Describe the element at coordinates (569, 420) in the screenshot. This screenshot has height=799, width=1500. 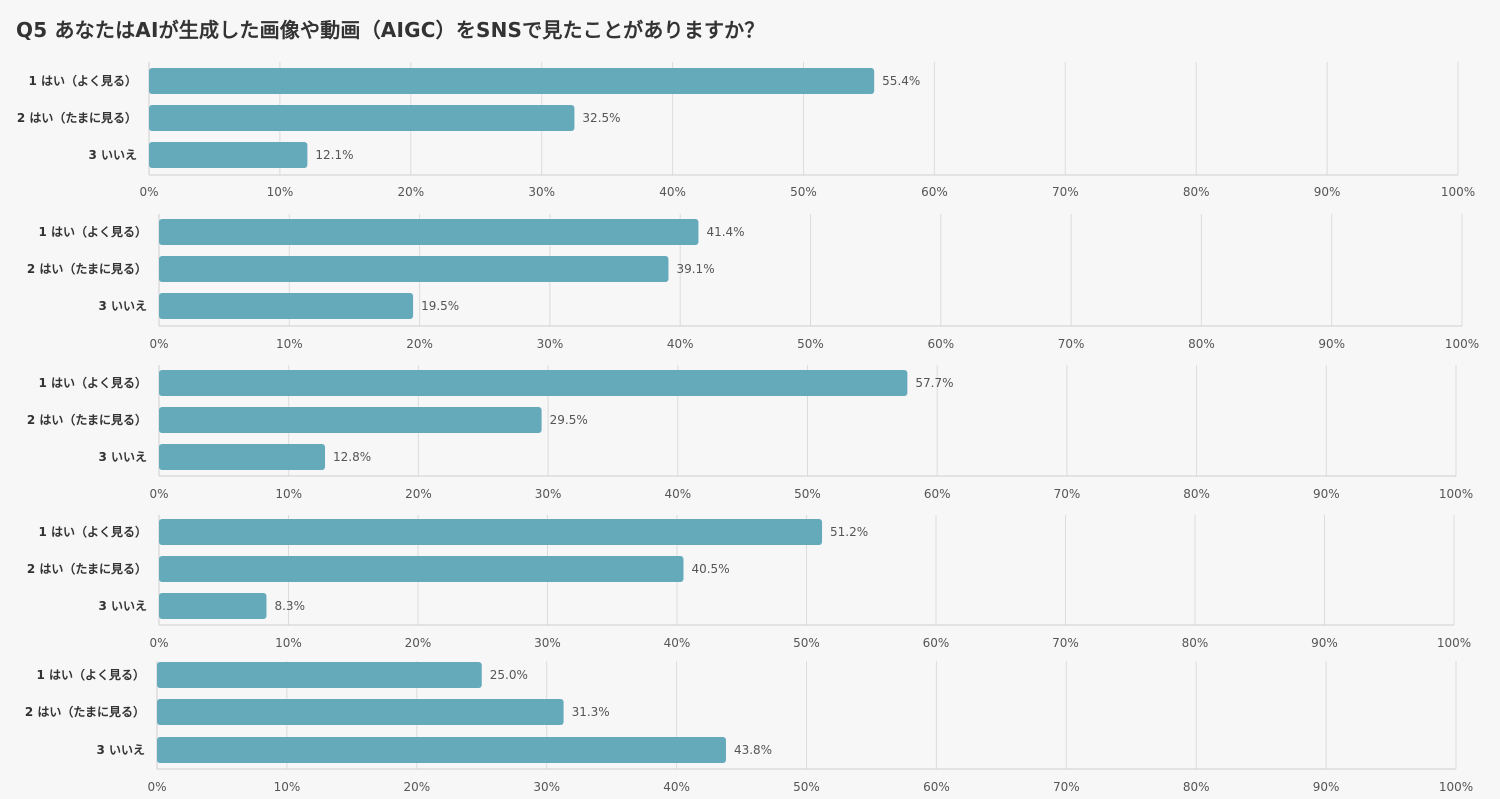
I see `data-label: 29.5%` at that location.